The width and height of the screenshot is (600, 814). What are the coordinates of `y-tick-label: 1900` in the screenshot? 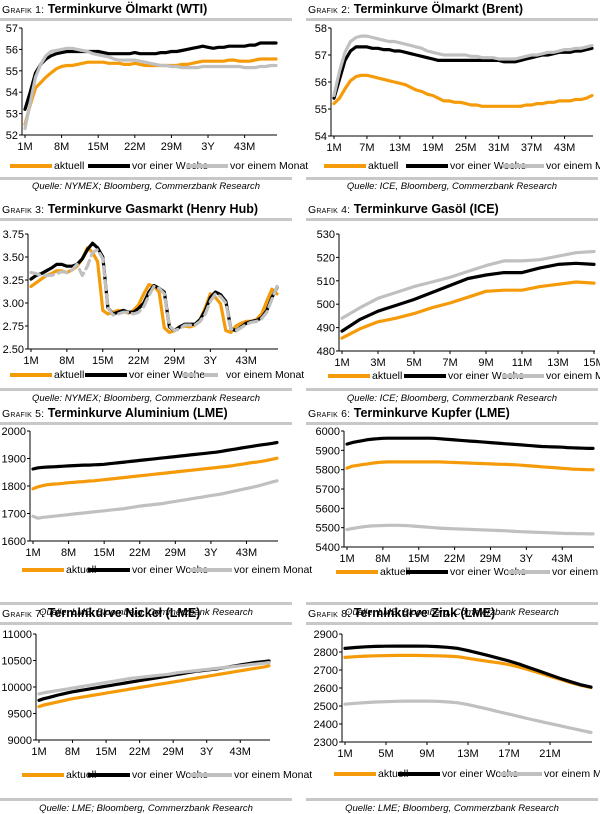 It's located at (14, 460).